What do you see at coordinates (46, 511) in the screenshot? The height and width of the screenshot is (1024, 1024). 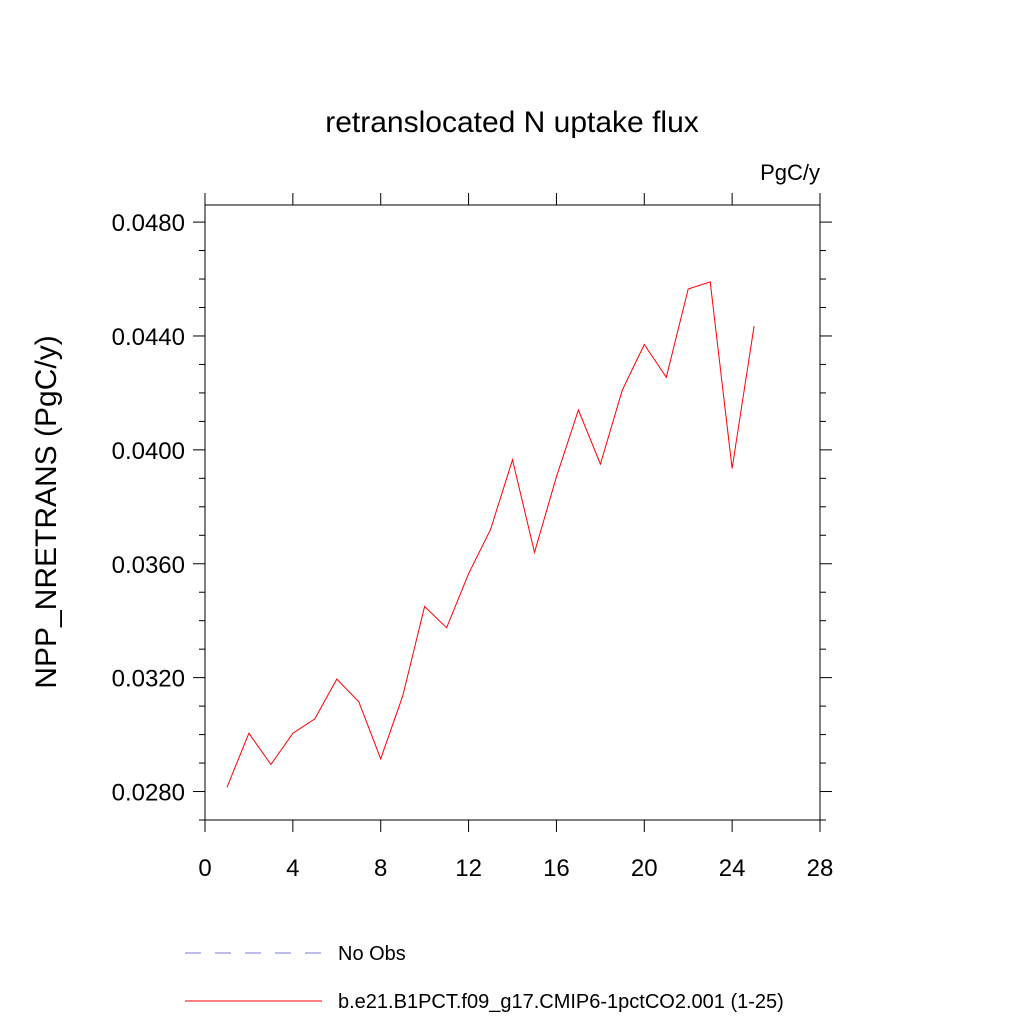 I see `y-axis-label: NPP_NRETRANS (PgC/y)` at bounding box center [46, 511].